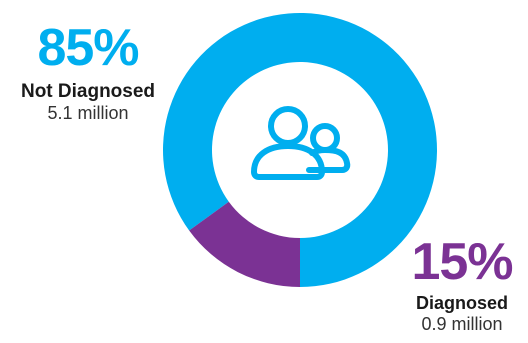 The height and width of the screenshot is (343, 528). What do you see at coordinates (88, 91) in the screenshot?
I see `not-diagnosed-name: Not Diagnosed` at bounding box center [88, 91].